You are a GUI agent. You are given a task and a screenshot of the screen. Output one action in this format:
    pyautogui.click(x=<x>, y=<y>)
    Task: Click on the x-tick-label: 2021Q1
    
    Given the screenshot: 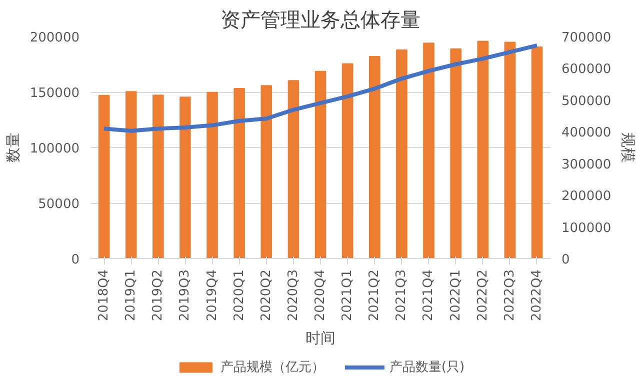 What is the action you would take?
    pyautogui.click(x=348, y=295)
    